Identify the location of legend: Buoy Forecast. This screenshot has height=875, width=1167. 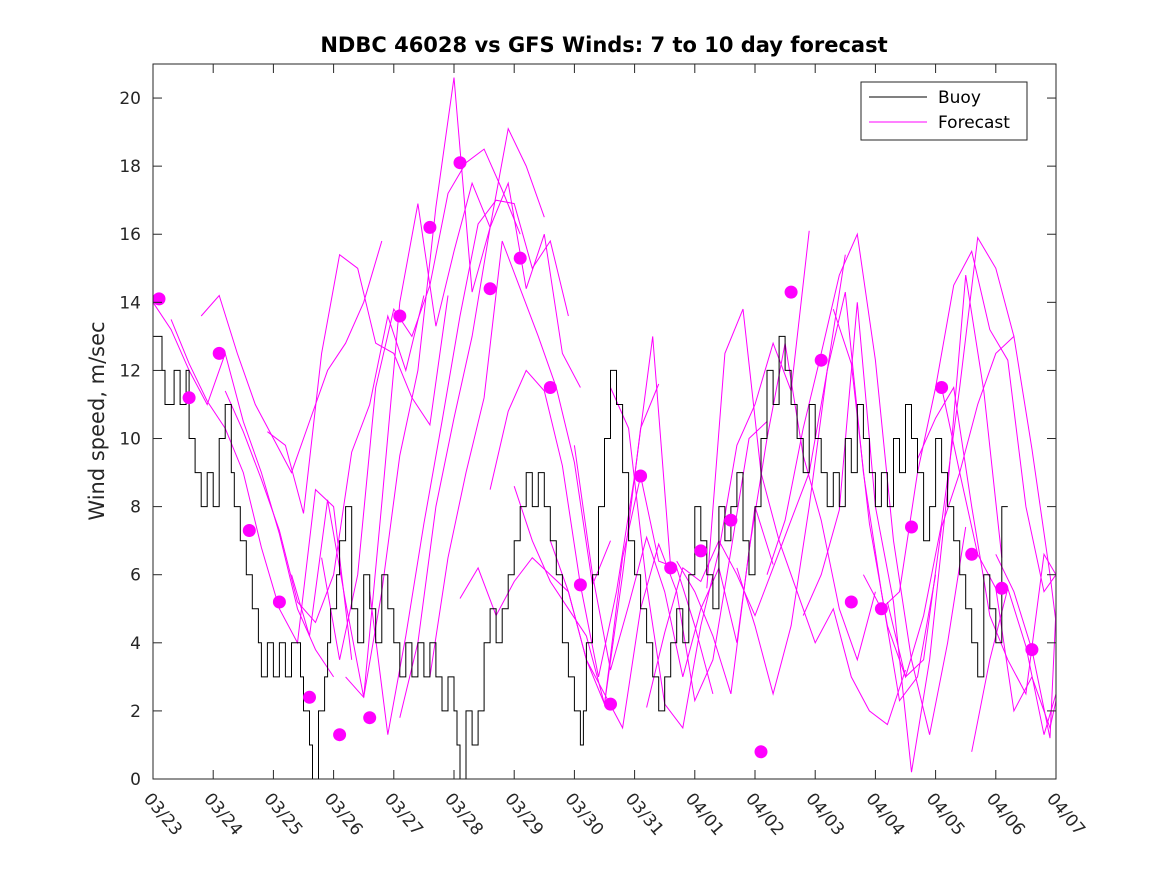
(944, 111).